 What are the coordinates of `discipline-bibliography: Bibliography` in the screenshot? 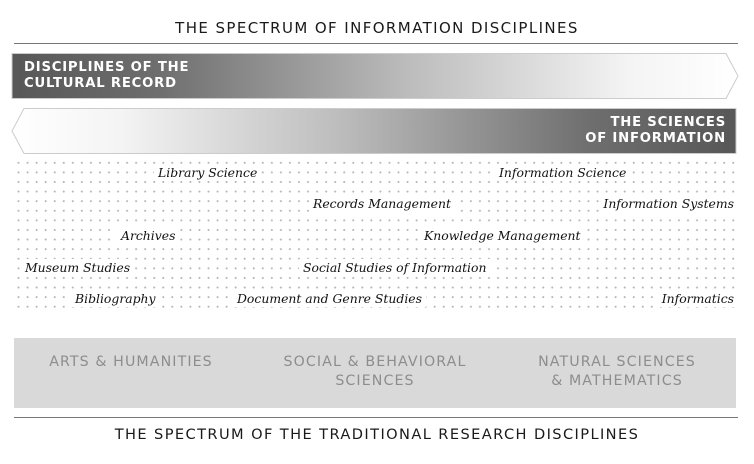 It's located at (115, 298).